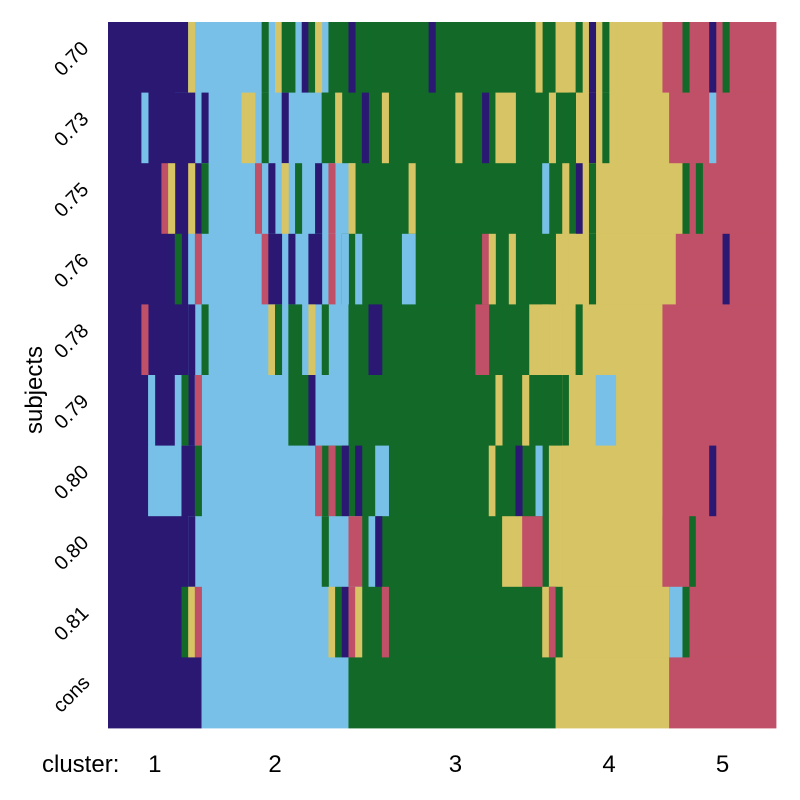  What do you see at coordinates (71, 694) in the screenshot?
I see `row-label: cons` at bounding box center [71, 694].